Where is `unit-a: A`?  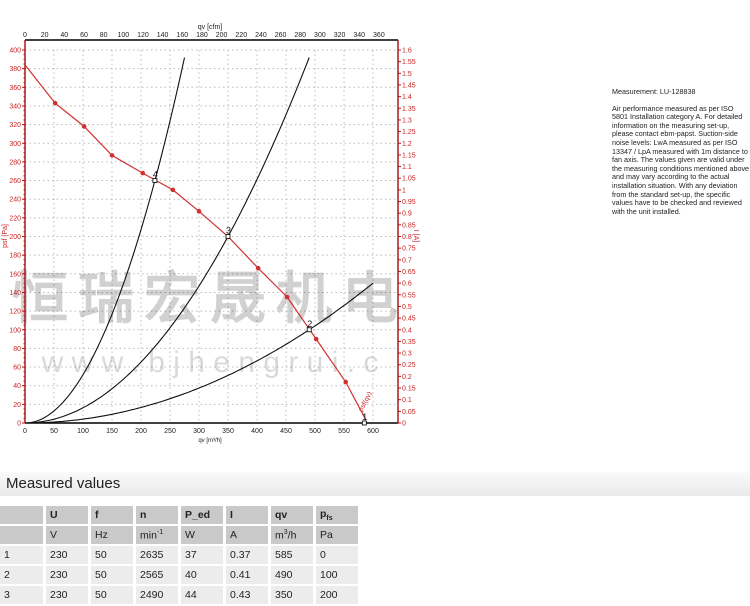 unit-a: A is located at coordinates (247, 535).